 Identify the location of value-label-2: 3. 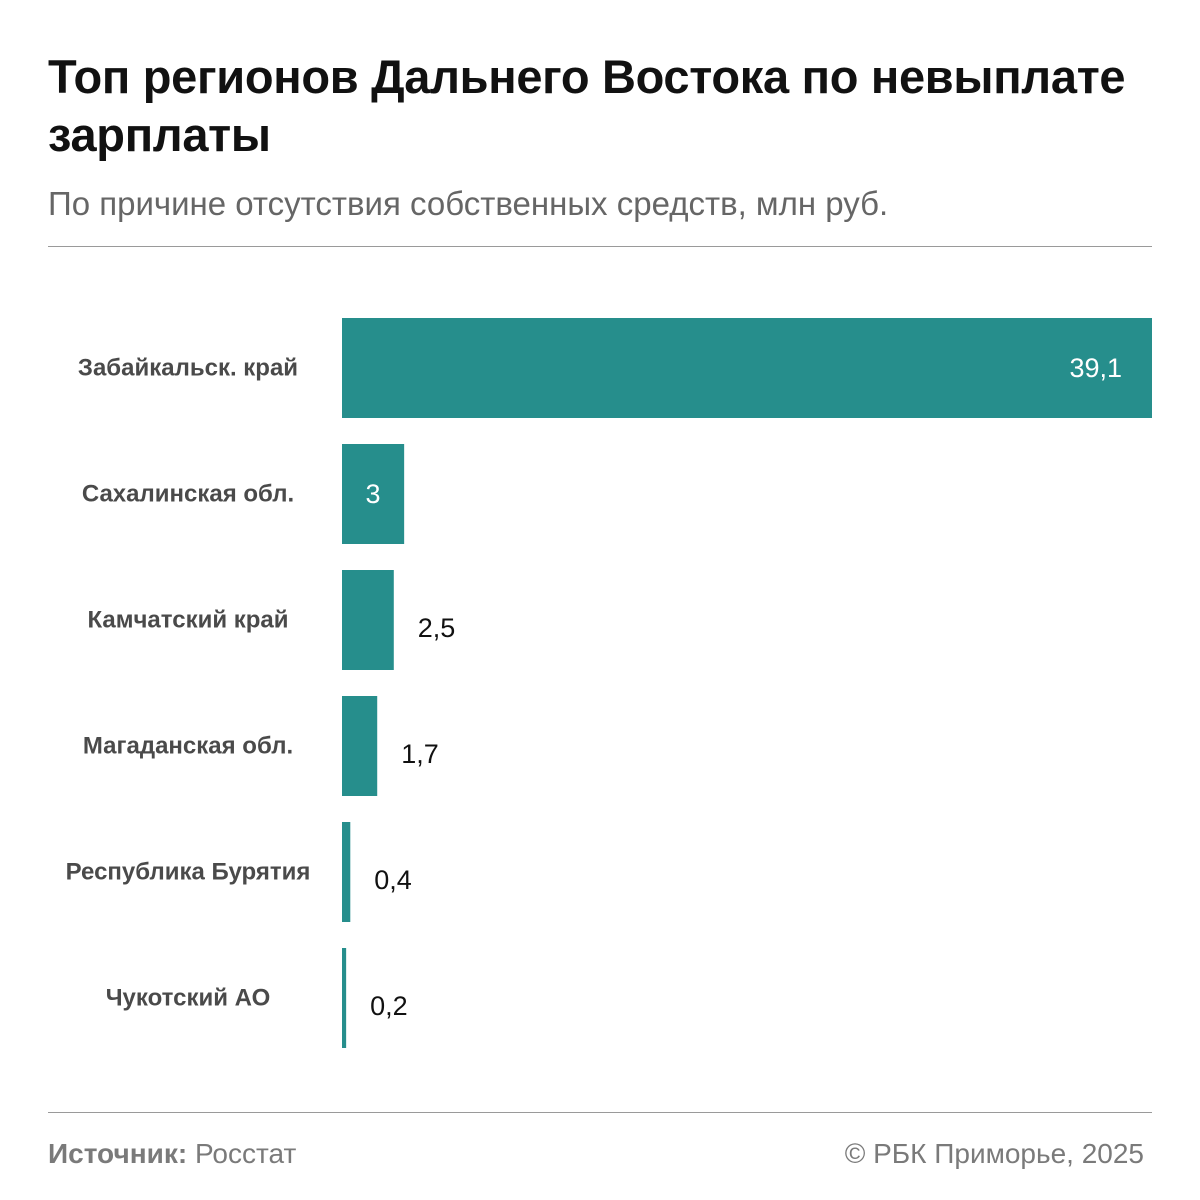
(373, 494).